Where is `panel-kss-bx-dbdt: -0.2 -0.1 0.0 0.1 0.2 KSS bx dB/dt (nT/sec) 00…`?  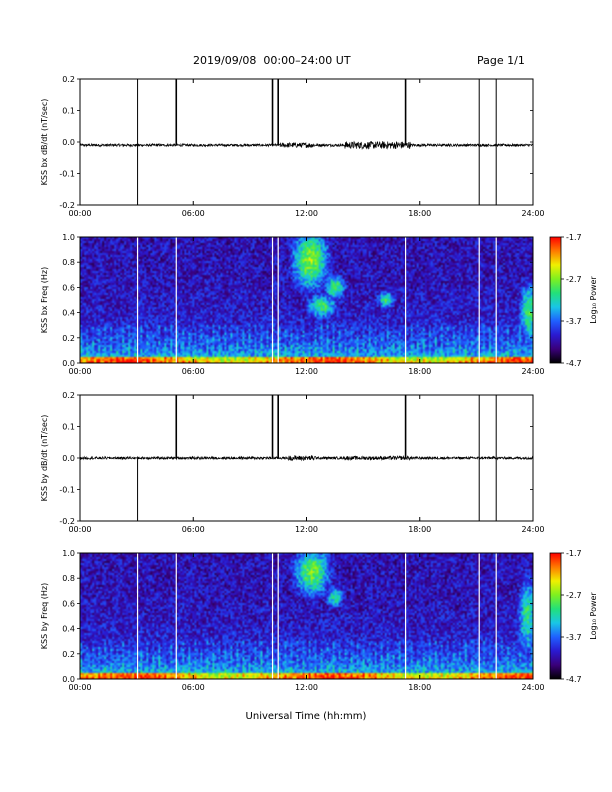 panel-kss-bx-dbdt: -0.2 -0.1 0.0 0.1 0.2 KSS bx dB/dt (nT/sec) 00… is located at coordinates (292, 146).